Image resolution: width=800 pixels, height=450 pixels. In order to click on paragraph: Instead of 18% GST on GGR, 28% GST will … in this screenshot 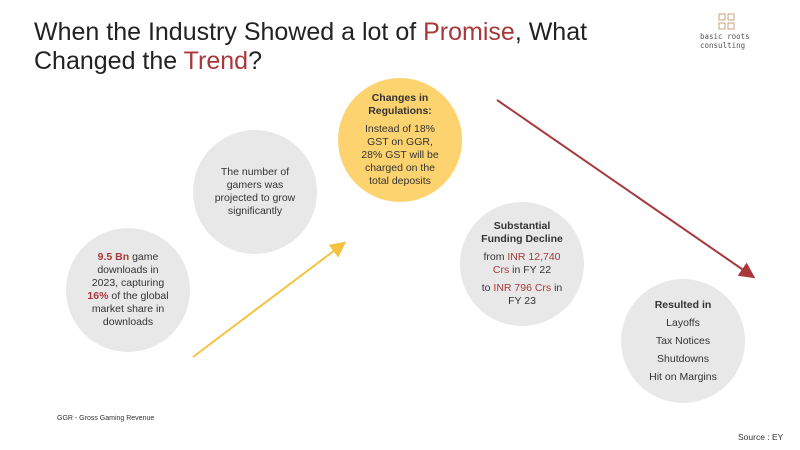, I will do `click(400, 155)`.